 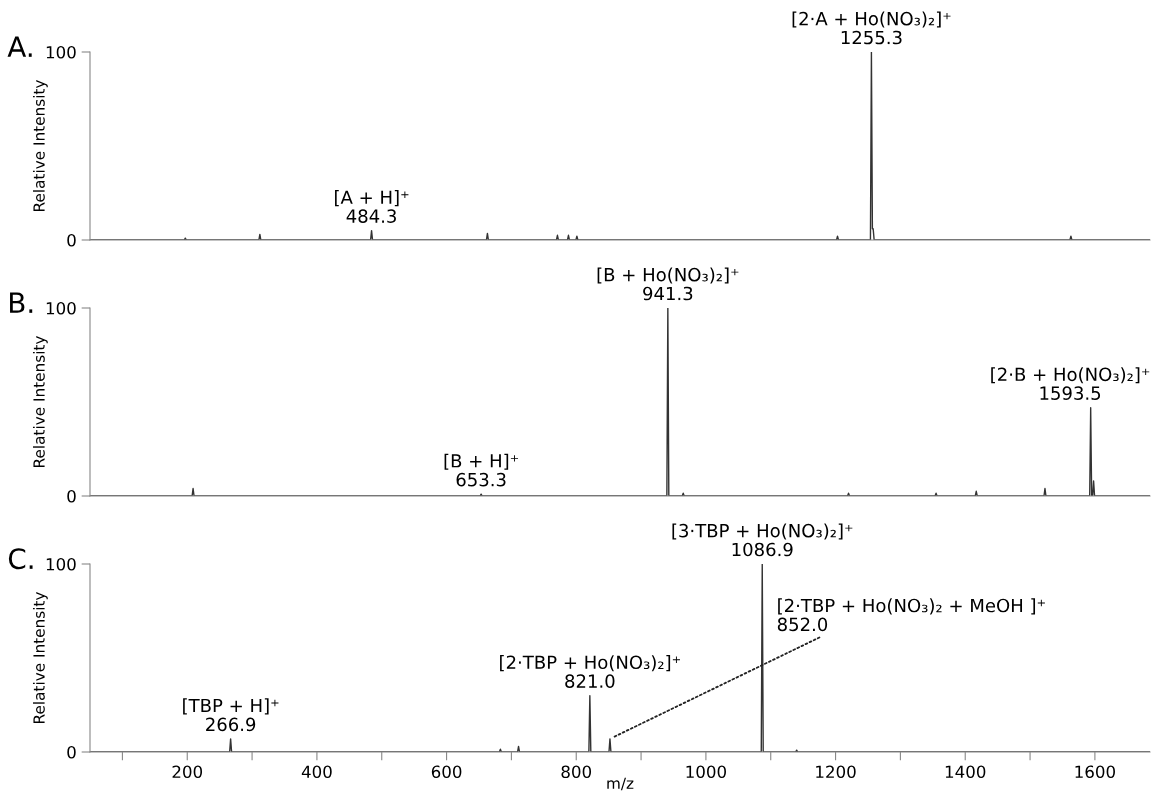 I want to click on x-tick-label: 1600, so click(x=1095, y=772).